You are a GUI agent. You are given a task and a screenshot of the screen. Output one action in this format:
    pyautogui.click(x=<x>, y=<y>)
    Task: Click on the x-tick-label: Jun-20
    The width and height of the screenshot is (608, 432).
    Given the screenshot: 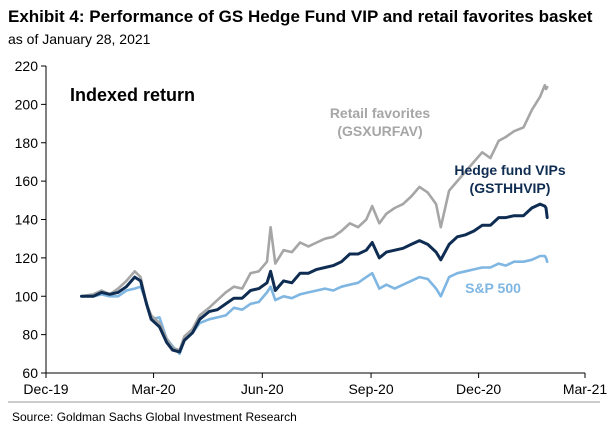 What is the action you would take?
    pyautogui.click(x=262, y=389)
    